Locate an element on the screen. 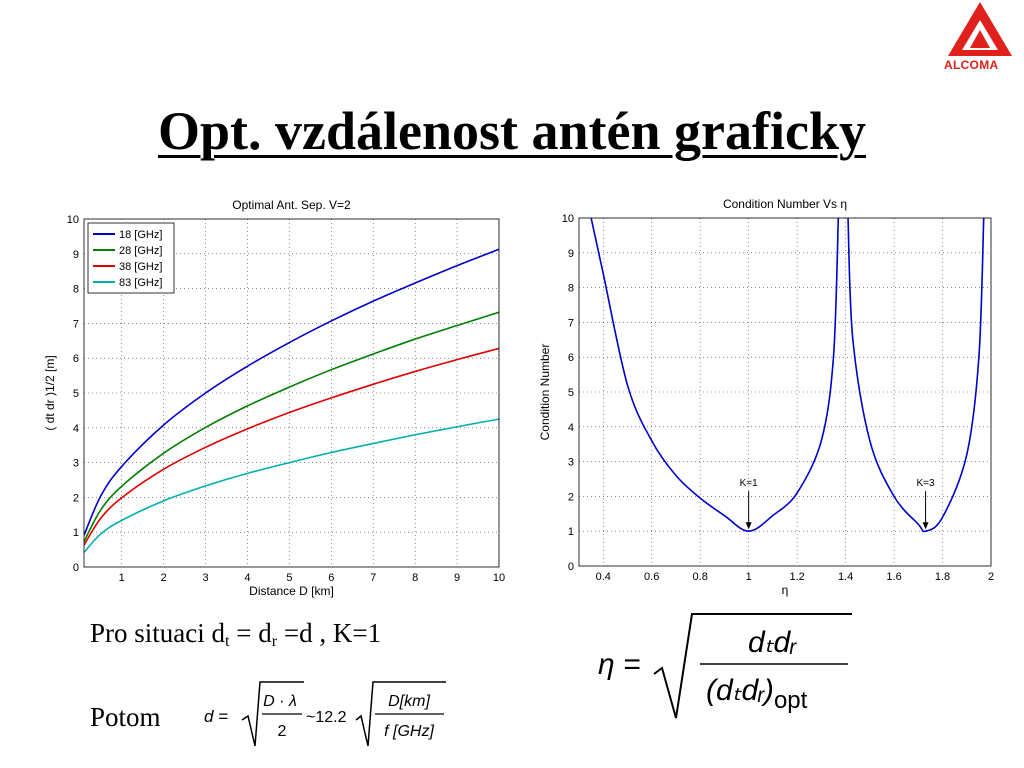 Image resolution: width=1024 pixels, height=768 pixels. situation-text-prefix: Pro situaci d is located at coordinates (157, 633).